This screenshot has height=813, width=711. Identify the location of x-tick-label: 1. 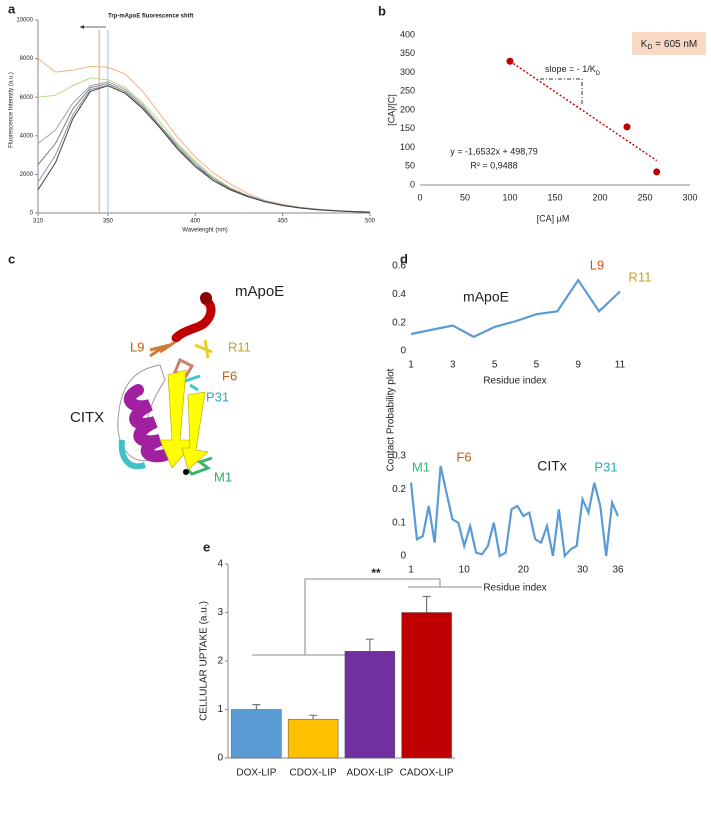
(411, 365).